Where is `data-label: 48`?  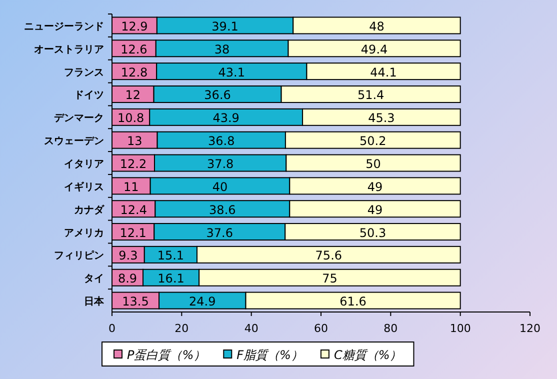
data-label: 48 is located at coordinates (376, 26).